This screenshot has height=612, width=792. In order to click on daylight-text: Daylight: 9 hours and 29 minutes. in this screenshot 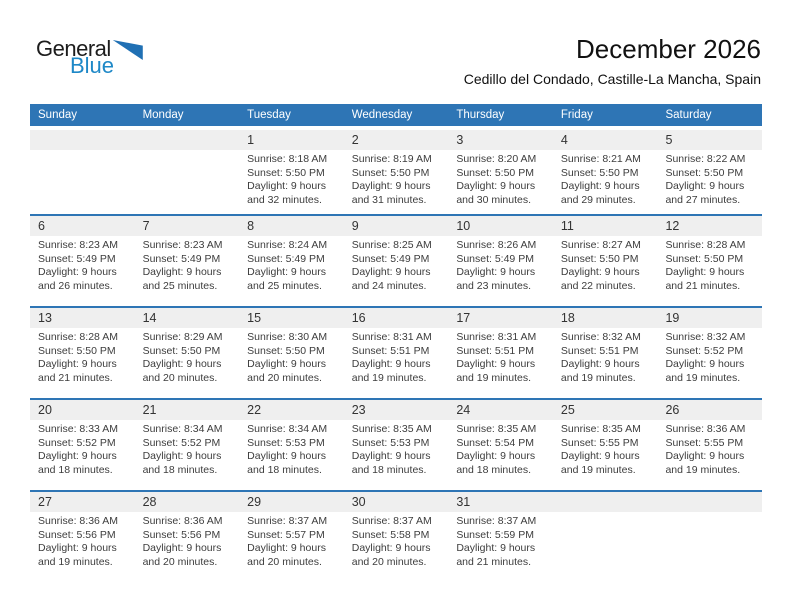, I will do `click(600, 193)`.